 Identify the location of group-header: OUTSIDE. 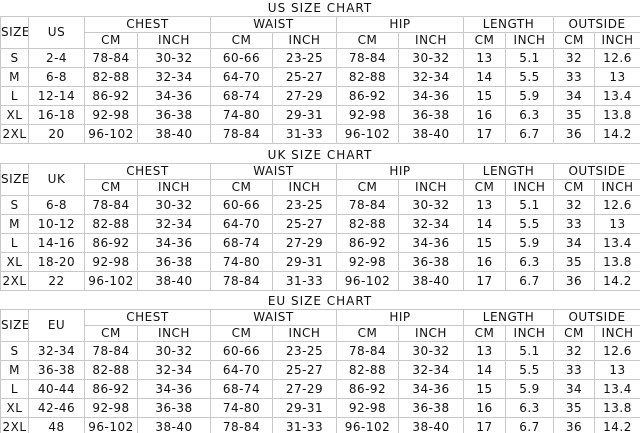
(596, 317).